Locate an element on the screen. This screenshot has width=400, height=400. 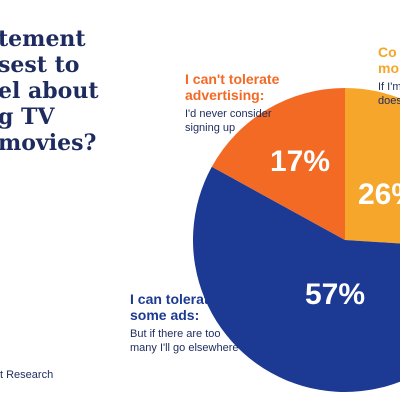
legend-body: I'd never consider is located at coordinates (228, 114).